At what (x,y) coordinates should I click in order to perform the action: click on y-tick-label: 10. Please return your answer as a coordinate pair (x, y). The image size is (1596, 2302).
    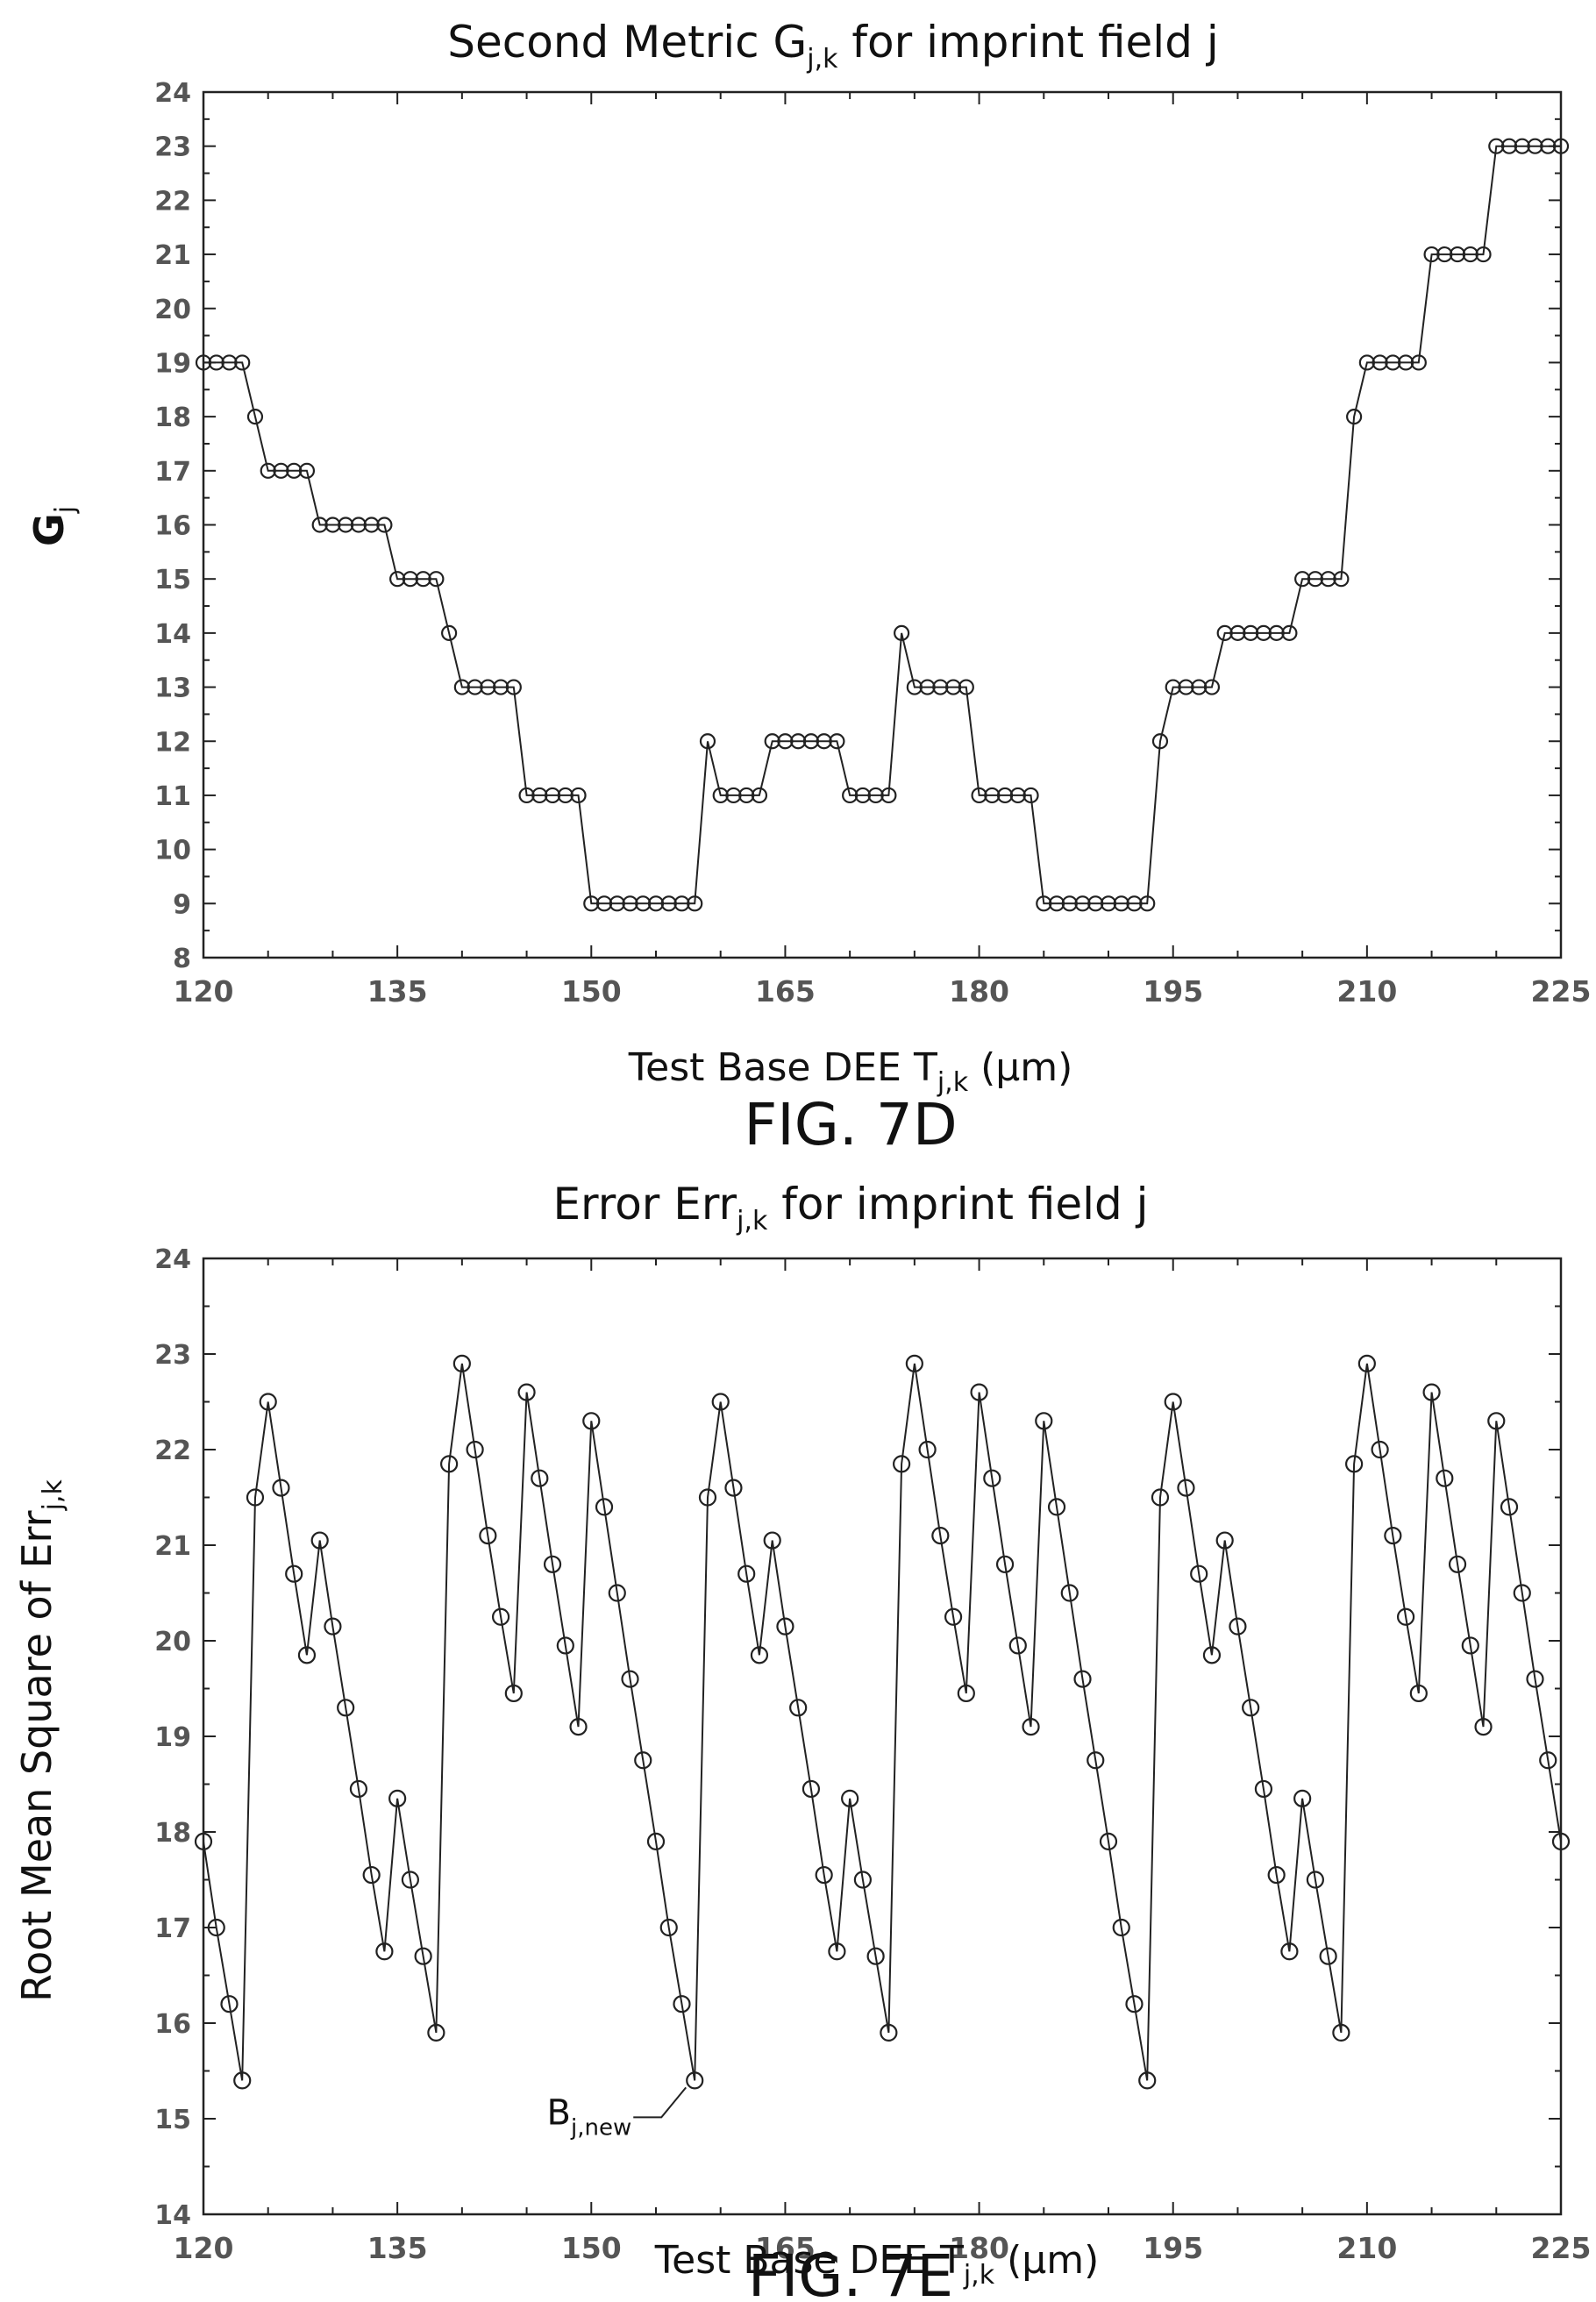
    Looking at the image, I should click on (172, 851).